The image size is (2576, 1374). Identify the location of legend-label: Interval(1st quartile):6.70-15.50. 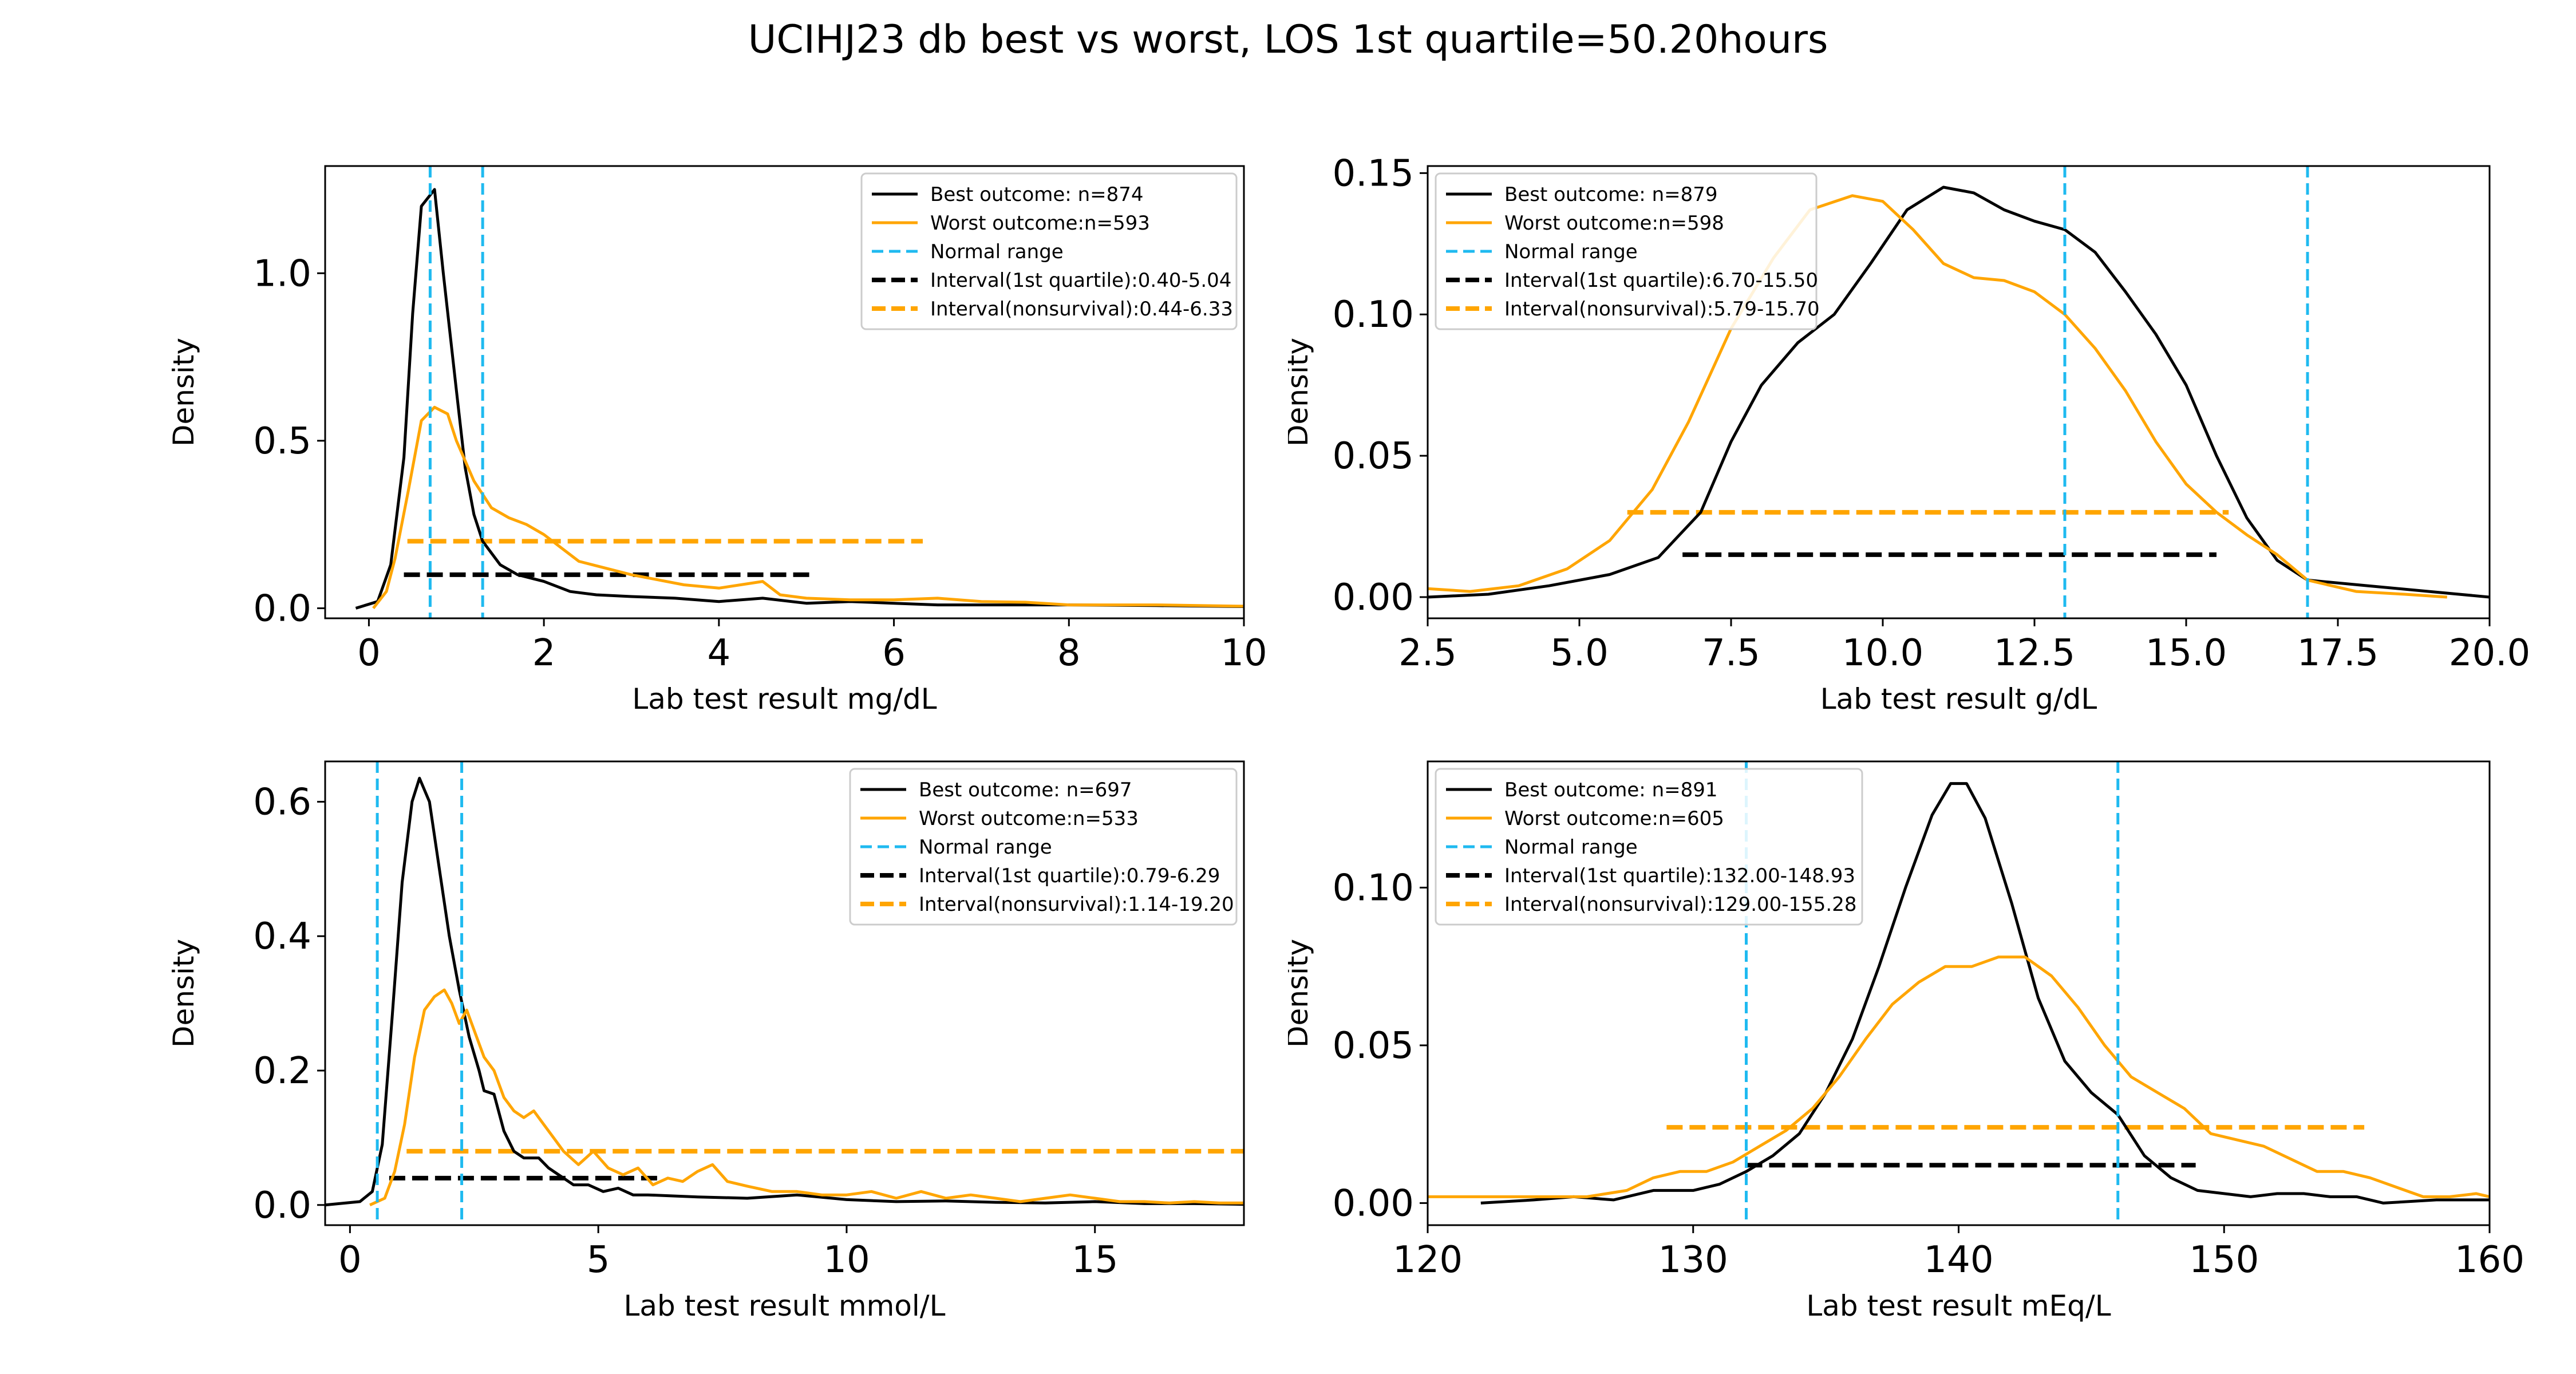
(1661, 280).